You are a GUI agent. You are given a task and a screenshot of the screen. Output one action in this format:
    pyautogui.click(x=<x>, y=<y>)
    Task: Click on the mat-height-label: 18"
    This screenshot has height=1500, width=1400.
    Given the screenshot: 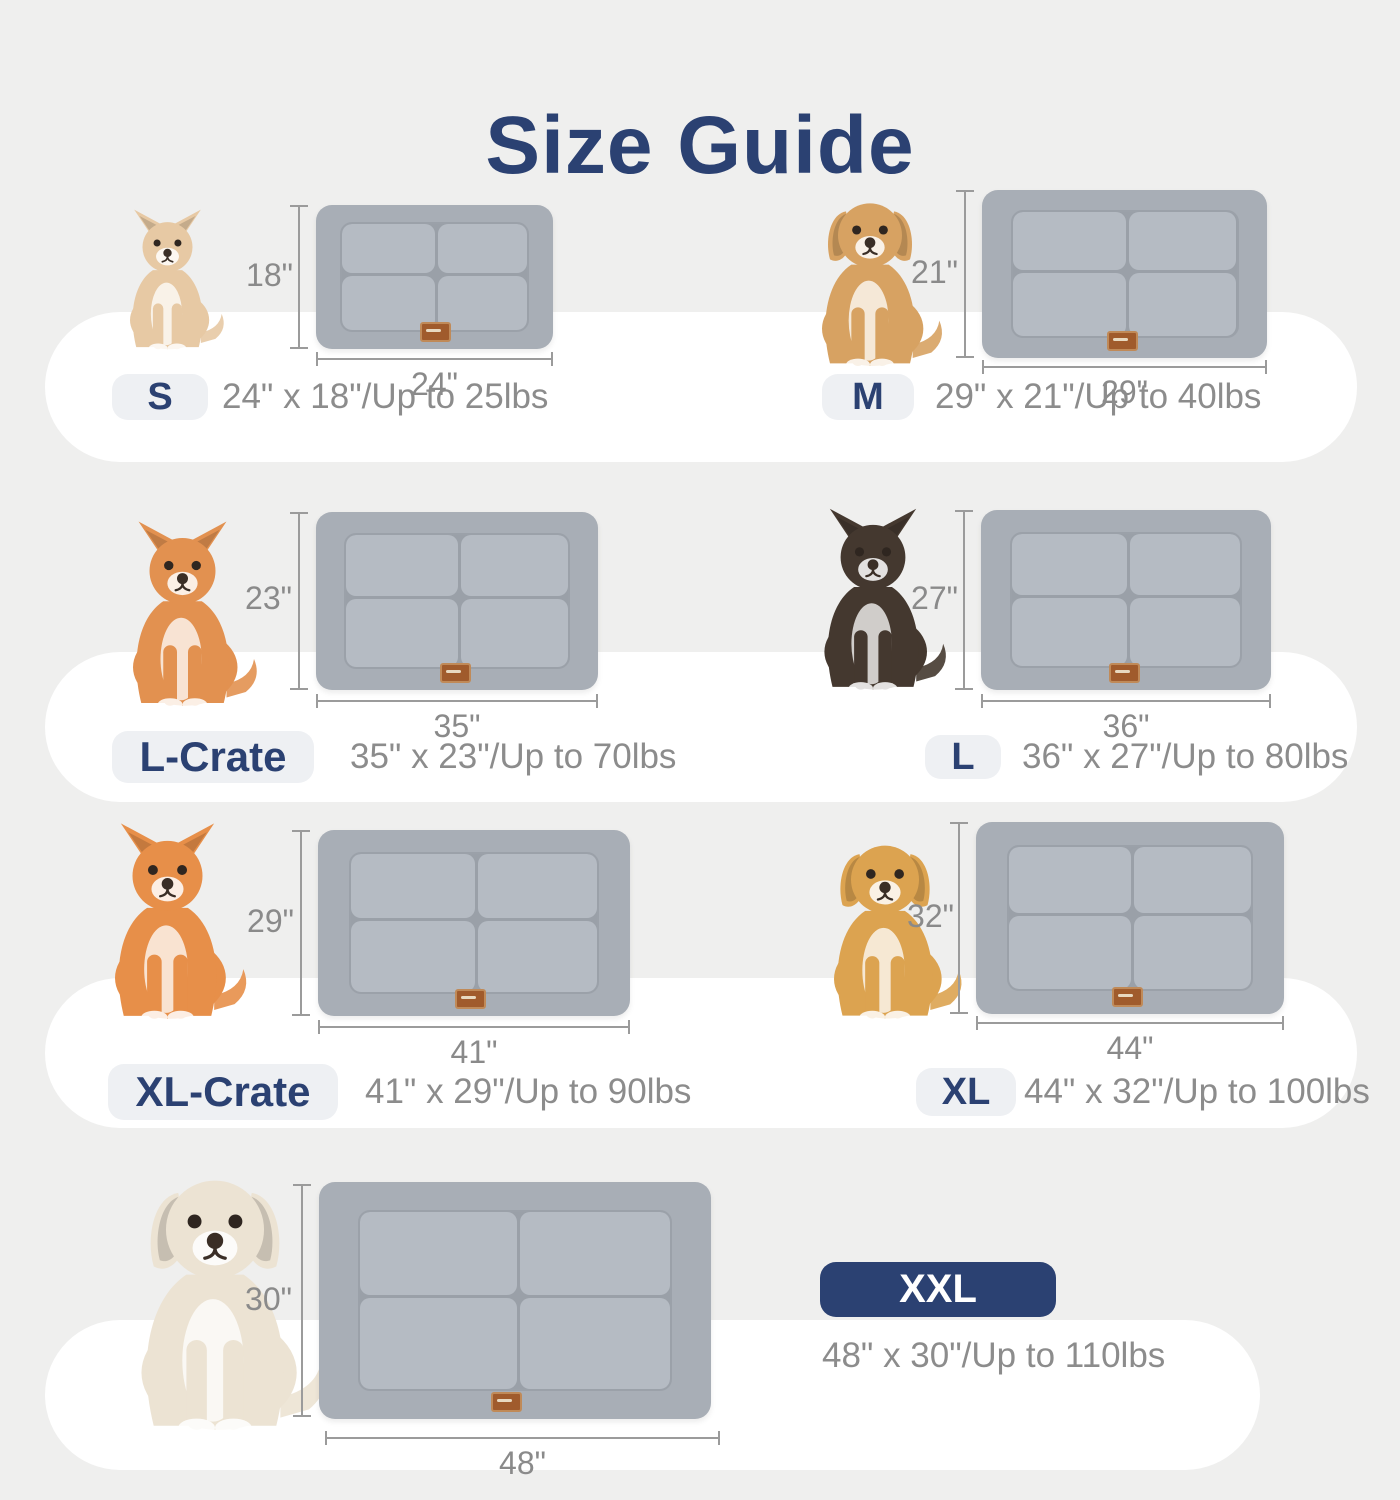 What is the action you would take?
    pyautogui.click(x=269, y=275)
    